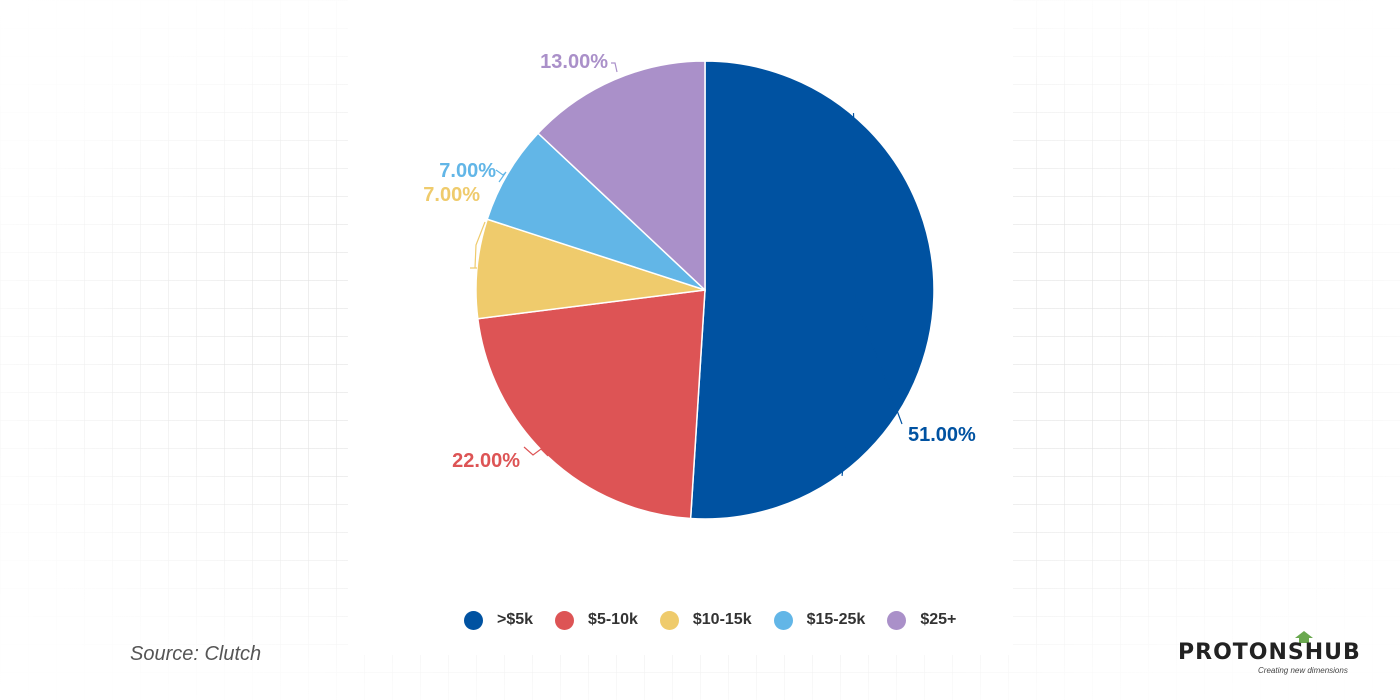  I want to click on data-label-2: 7.00%, so click(451, 195).